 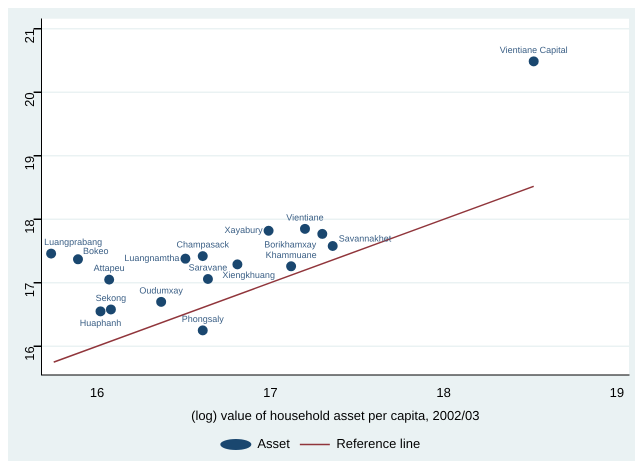 I want to click on legend-label: Reference line, so click(x=378, y=444).